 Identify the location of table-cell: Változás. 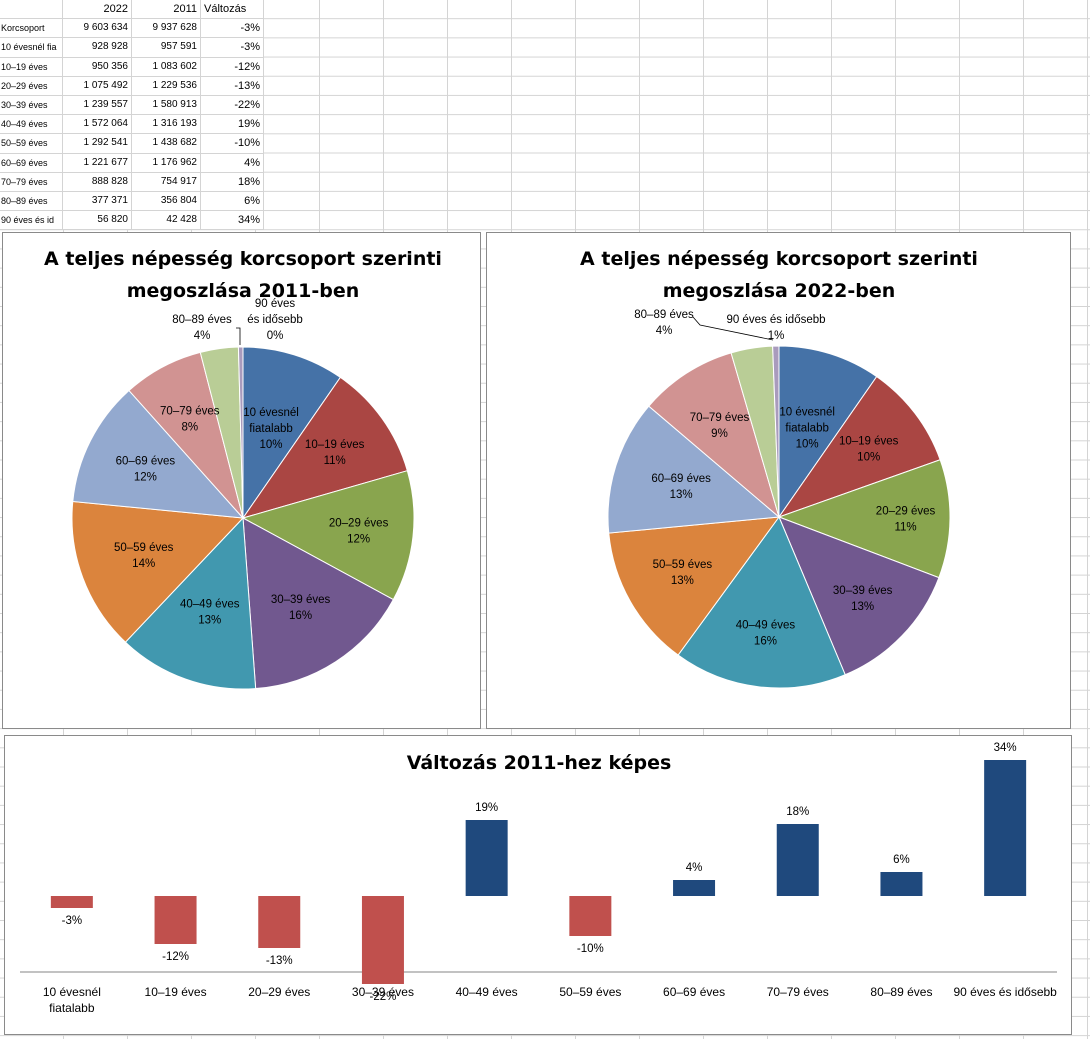
(232, 10).